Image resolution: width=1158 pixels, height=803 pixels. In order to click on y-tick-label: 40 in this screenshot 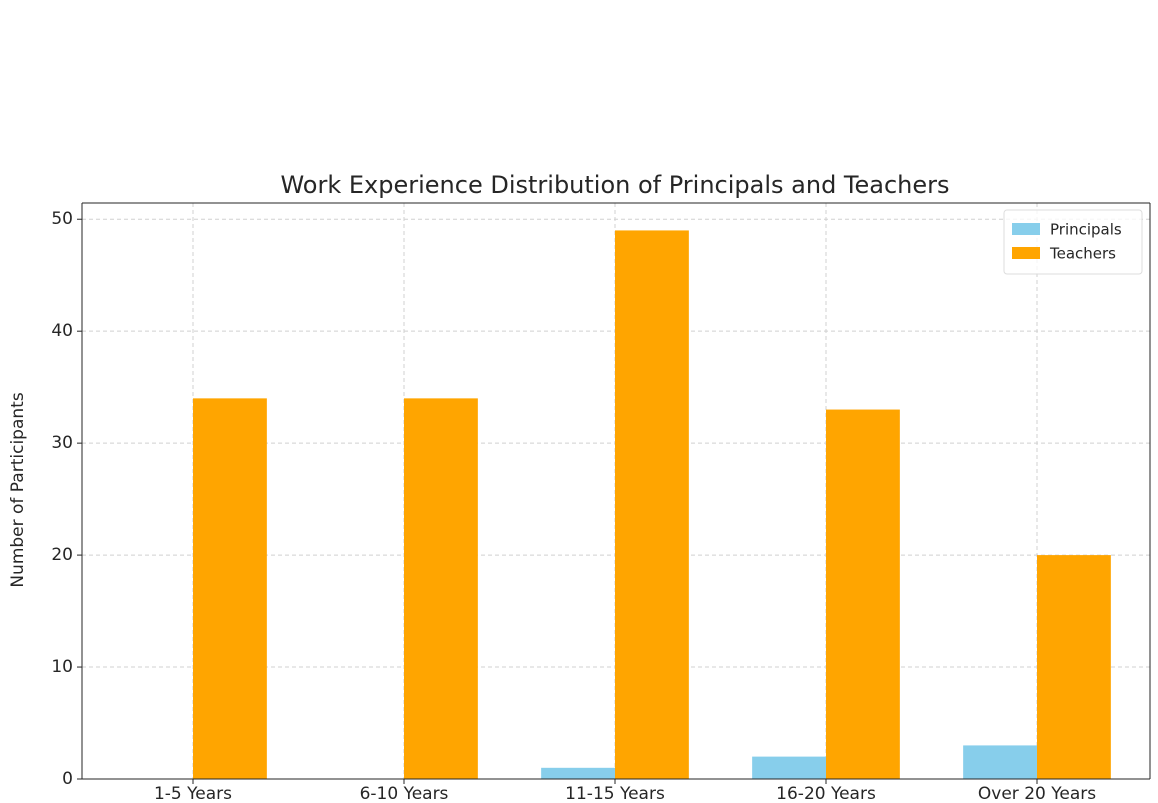, I will do `click(62, 331)`.